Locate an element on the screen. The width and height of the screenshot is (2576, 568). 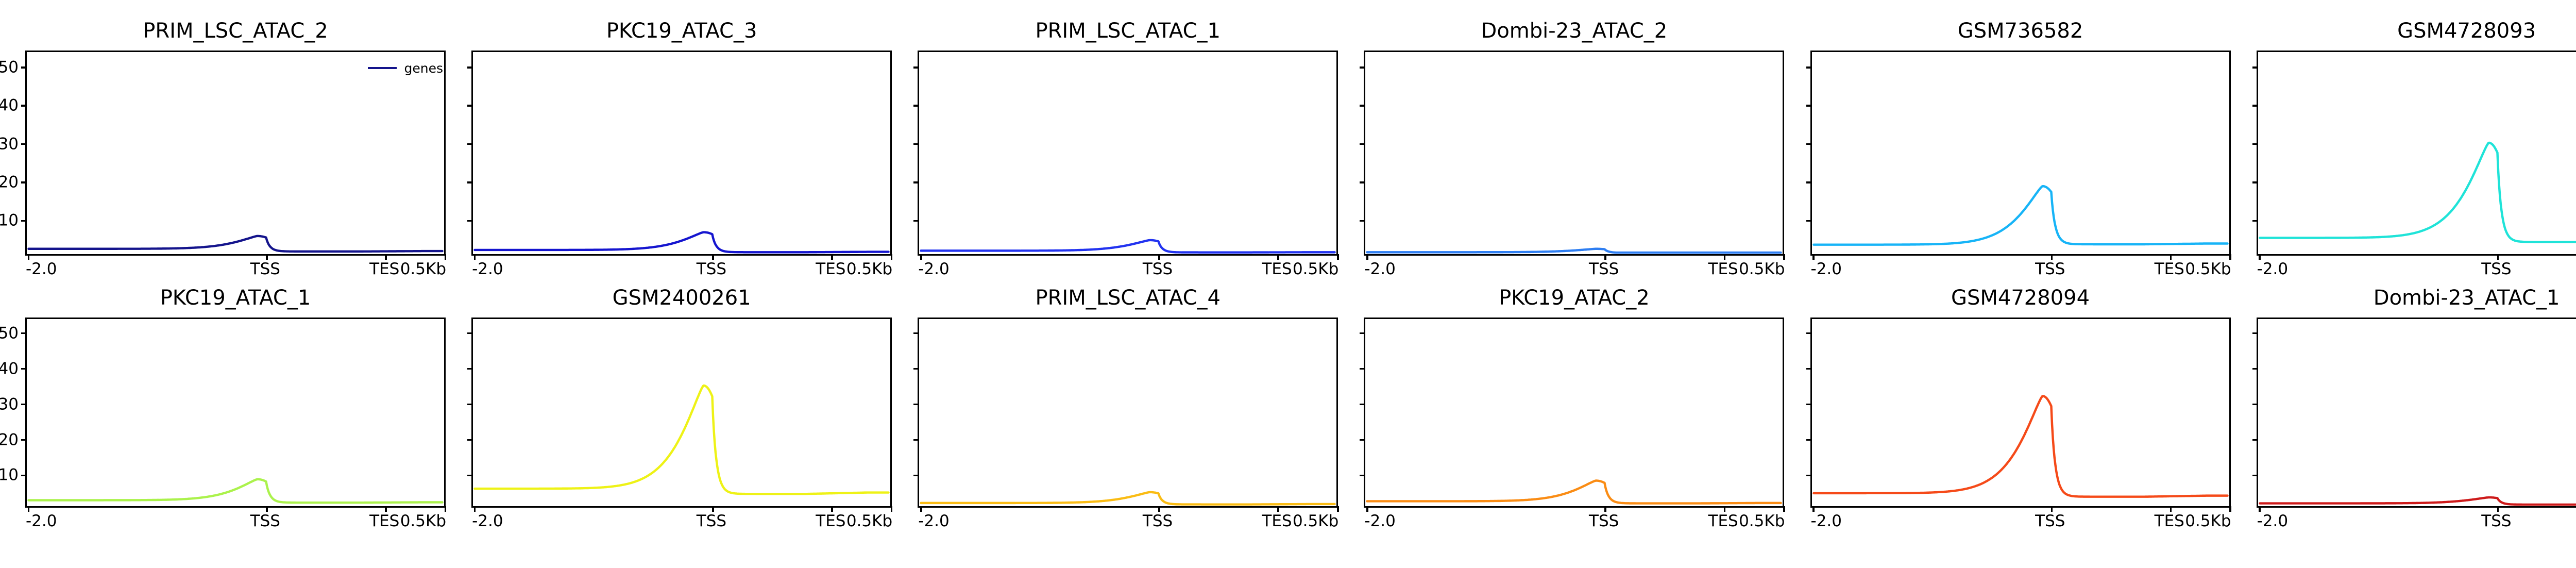
panel-title: GSM2400261 is located at coordinates (681, 298).